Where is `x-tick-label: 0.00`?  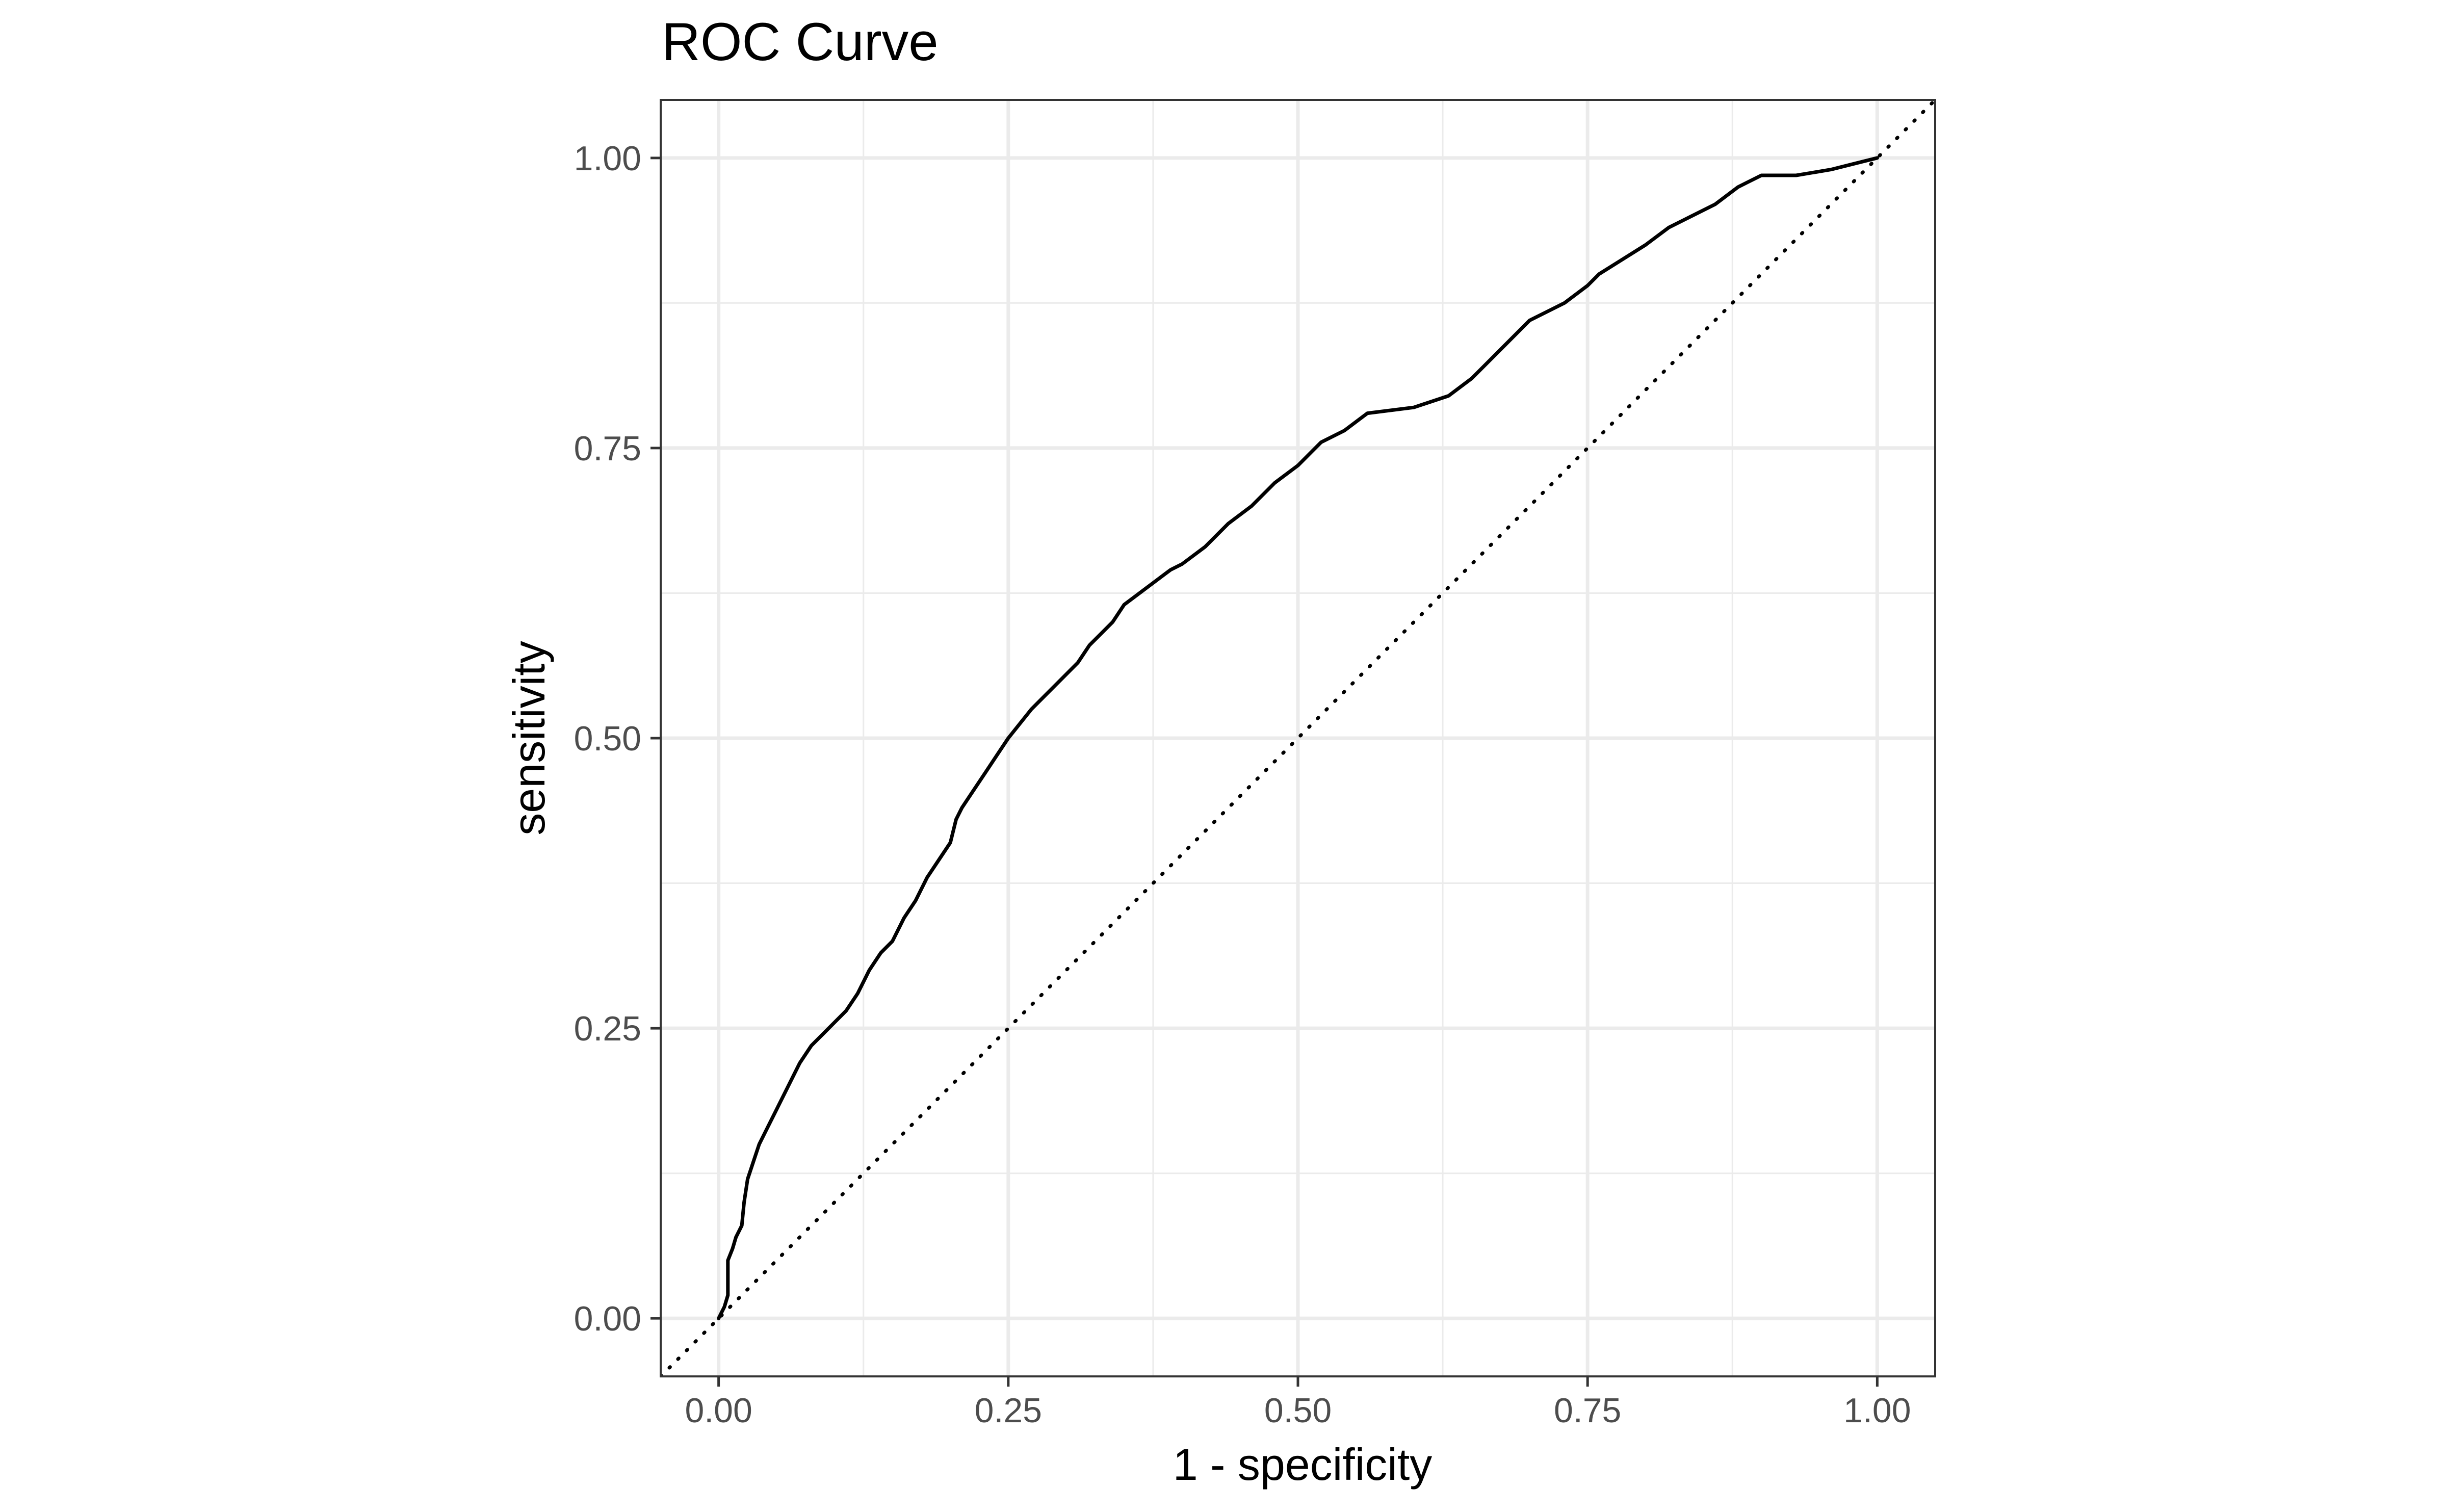 x-tick-label: 0.00 is located at coordinates (718, 1410).